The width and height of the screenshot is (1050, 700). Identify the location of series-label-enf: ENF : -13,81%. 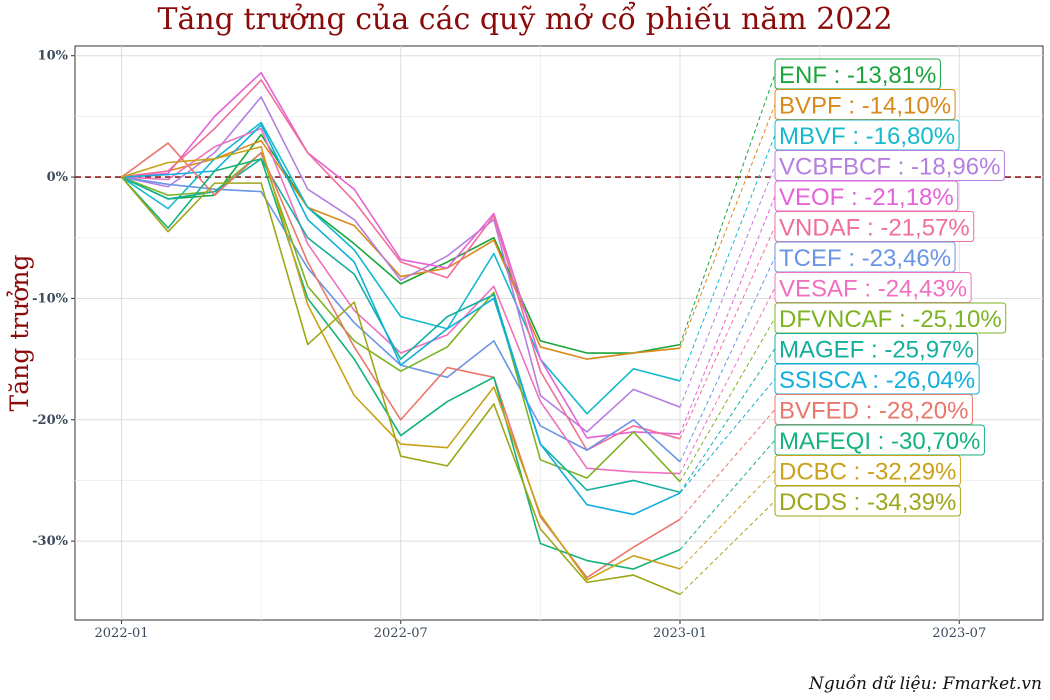
(857, 75).